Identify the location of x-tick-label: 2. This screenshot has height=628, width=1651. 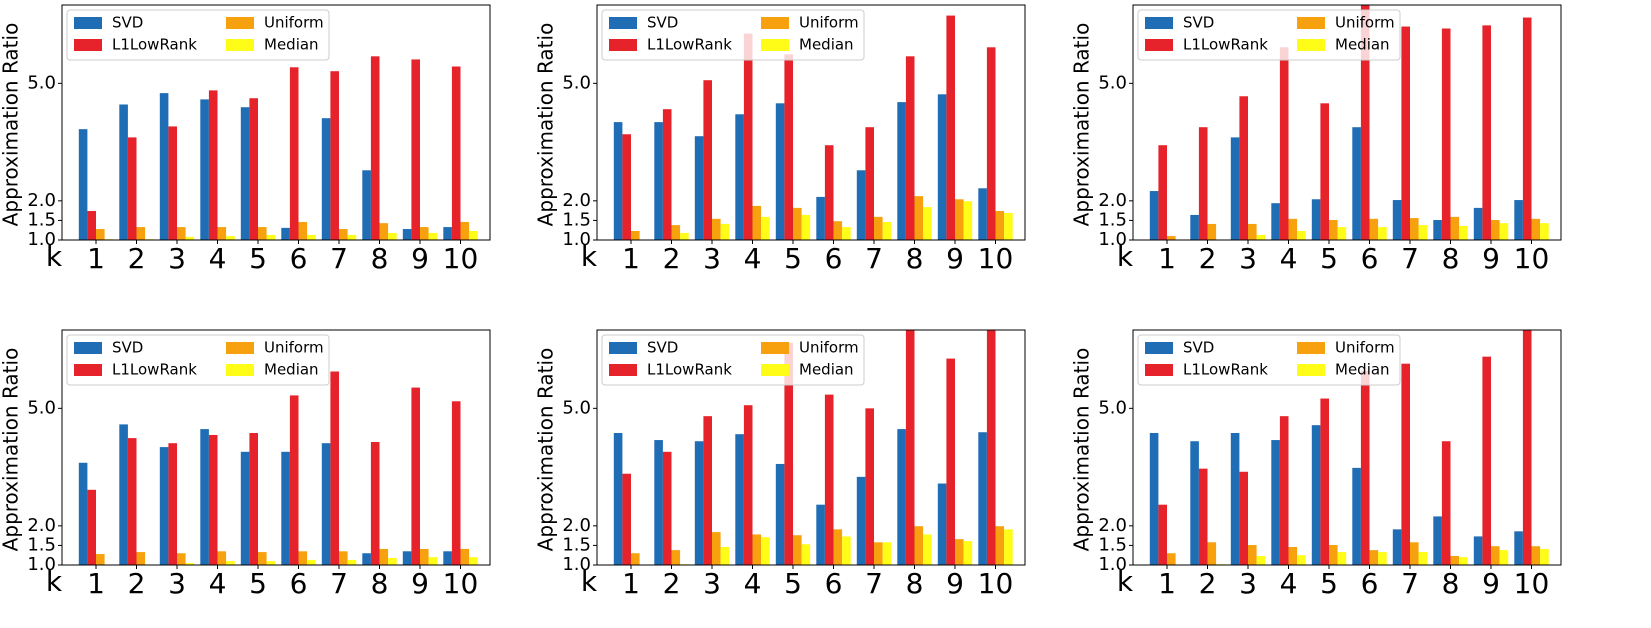
(672, 258).